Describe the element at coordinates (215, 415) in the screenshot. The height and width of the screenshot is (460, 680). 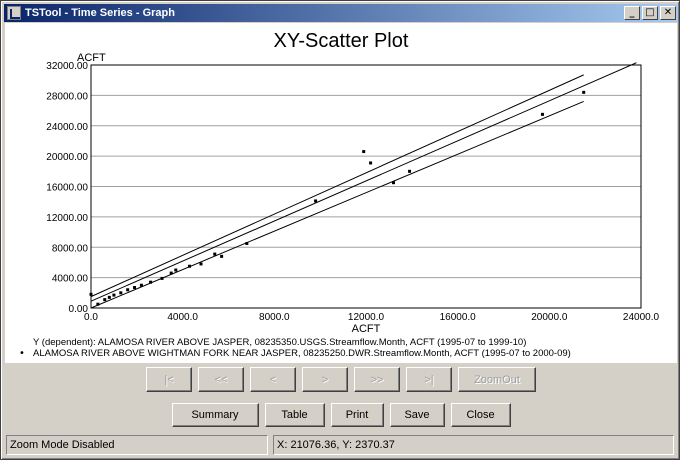
I see `summary-button: Summary` at that location.